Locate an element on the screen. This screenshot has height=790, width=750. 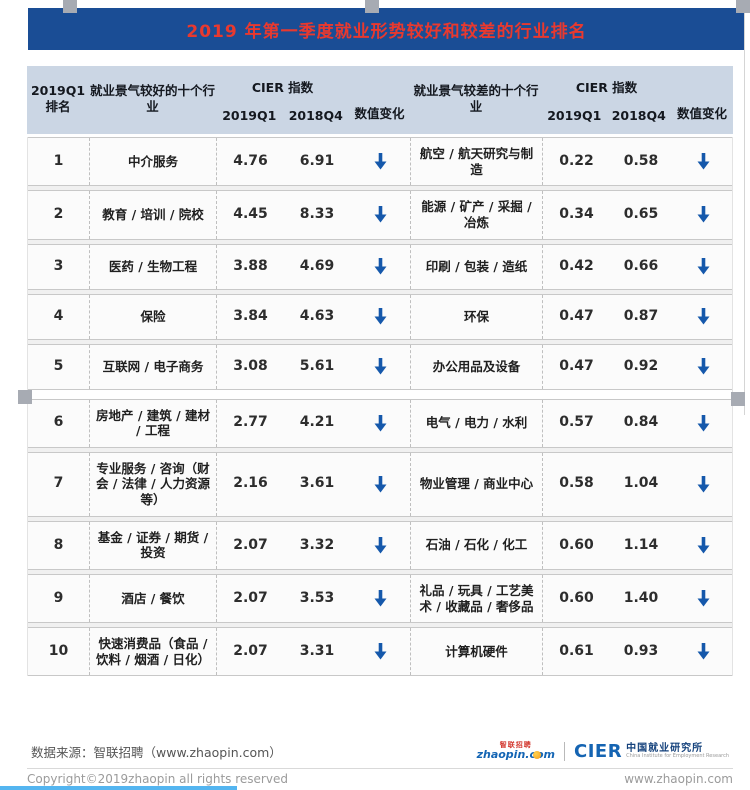
website-link: www.zhaopin.com is located at coordinates (678, 779).